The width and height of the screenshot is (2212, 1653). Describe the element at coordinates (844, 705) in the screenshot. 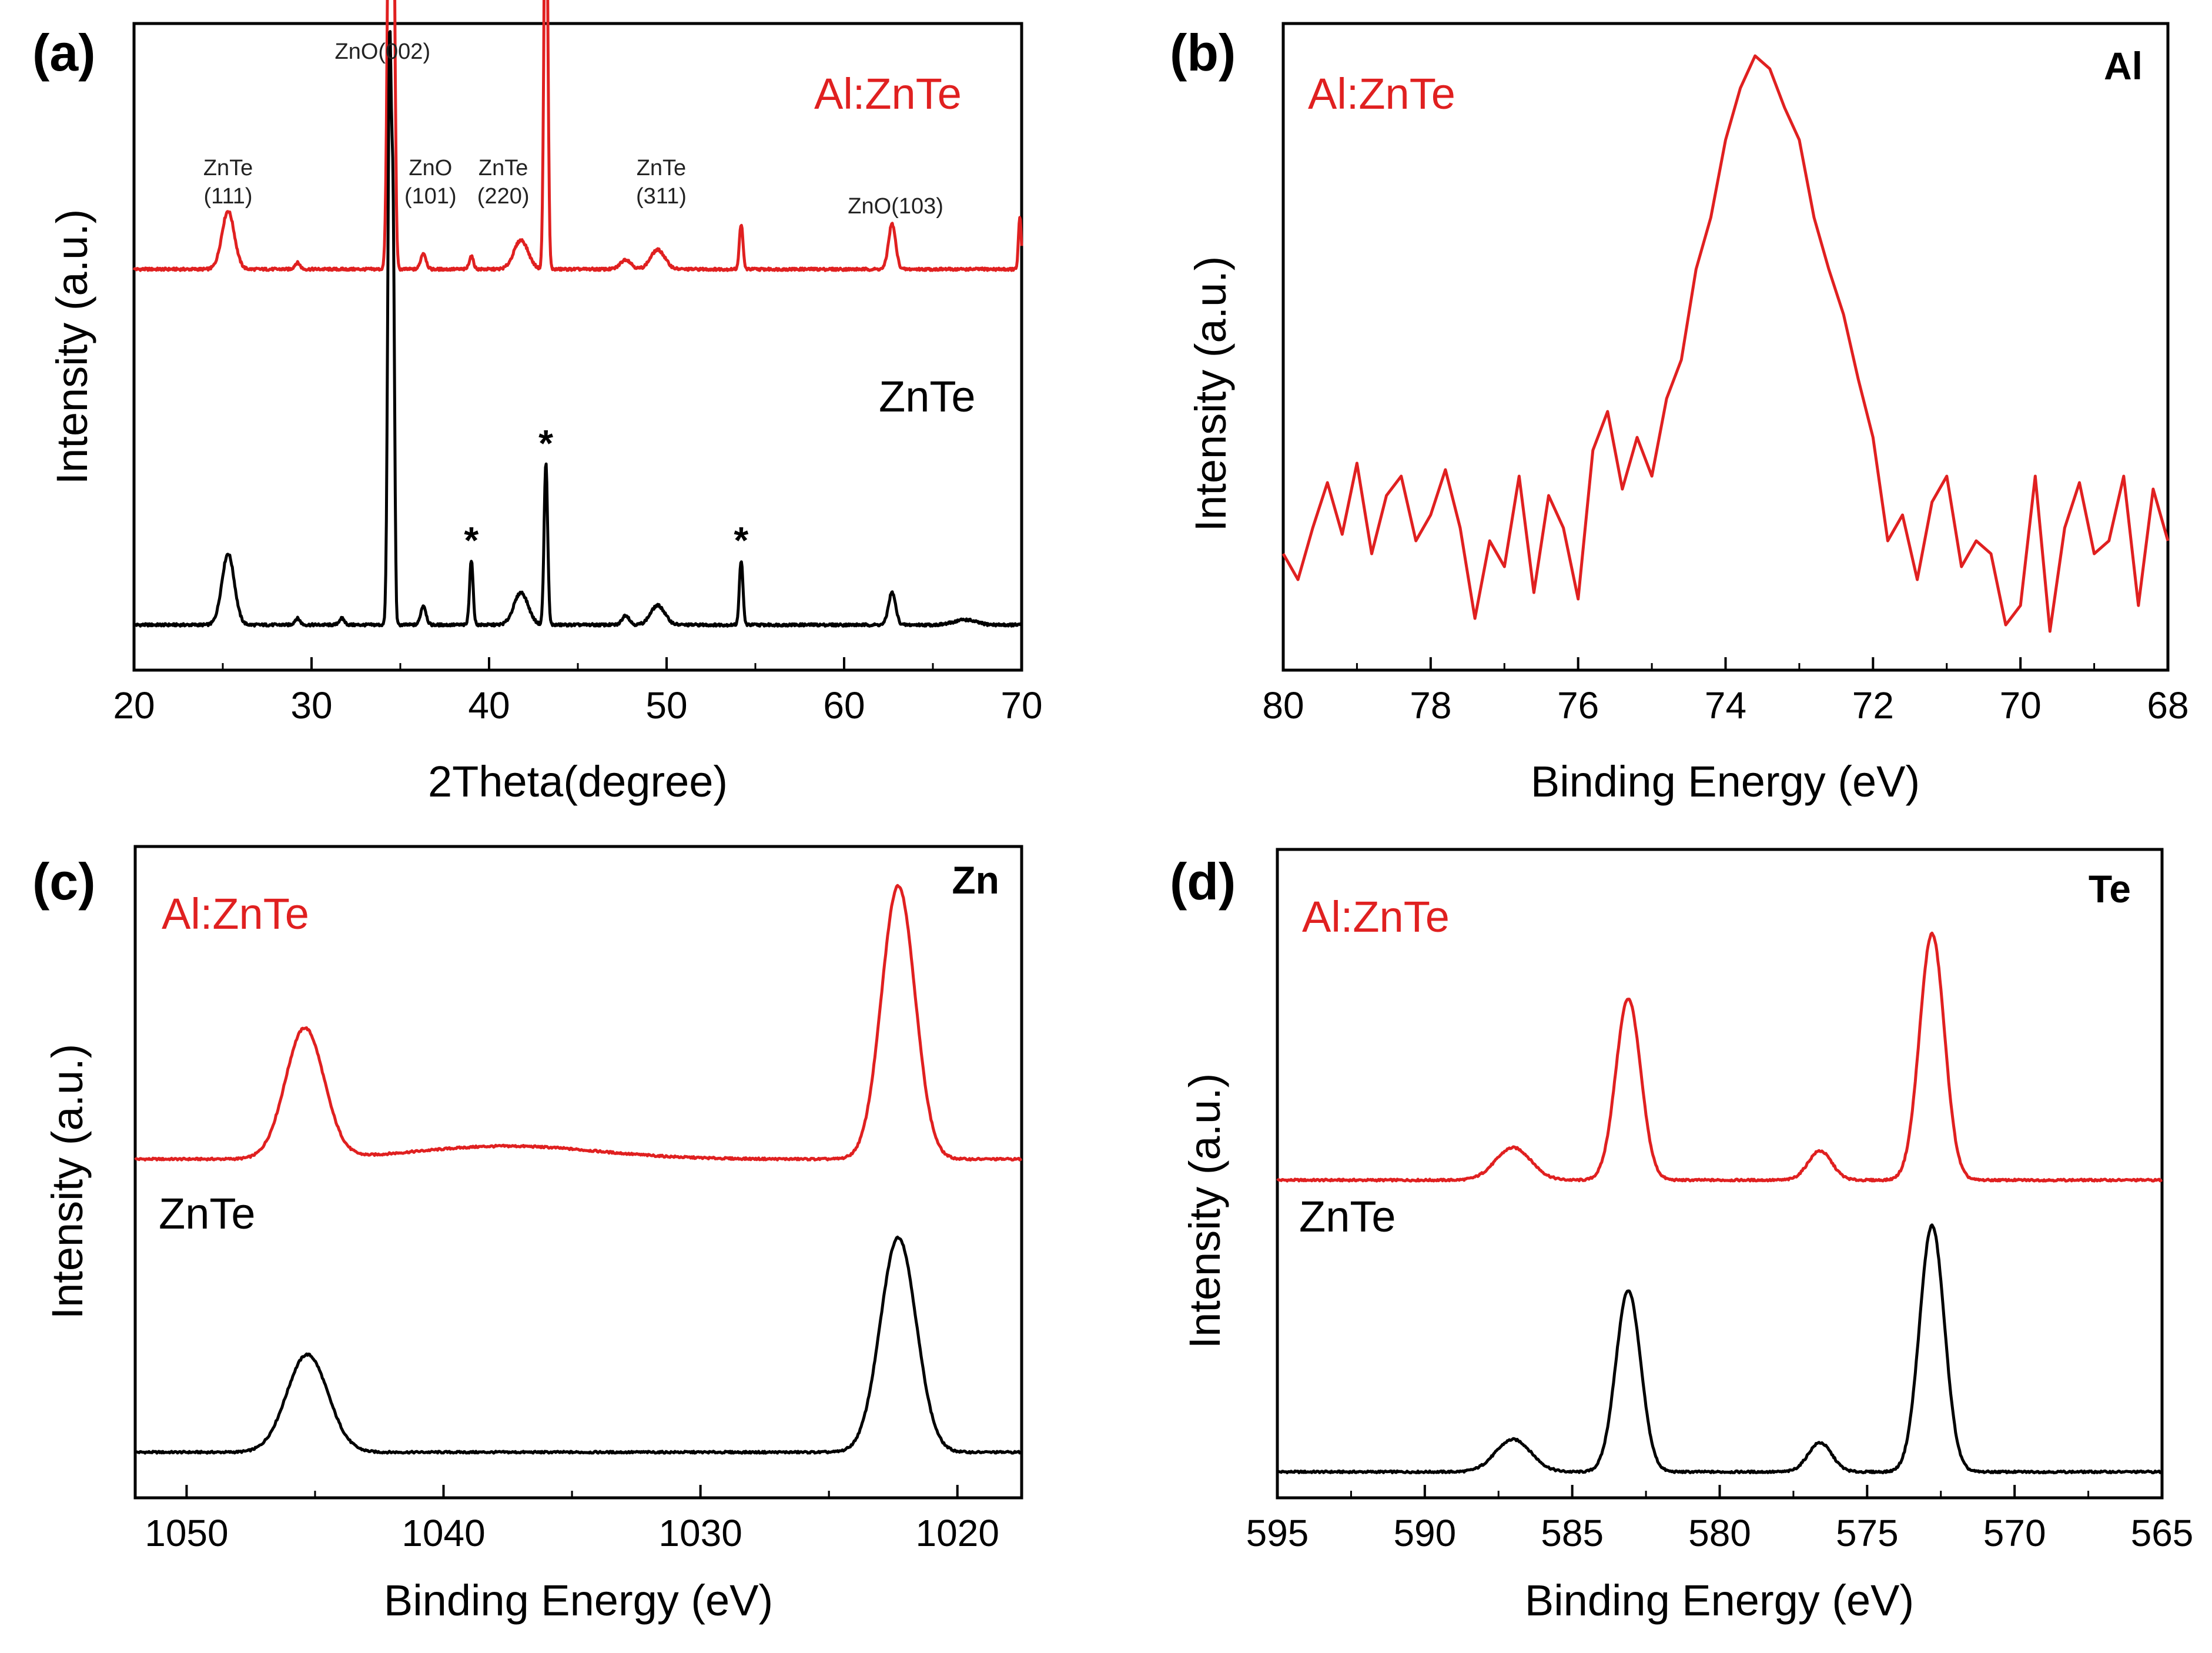

I see `x-tick-label: 60` at that location.